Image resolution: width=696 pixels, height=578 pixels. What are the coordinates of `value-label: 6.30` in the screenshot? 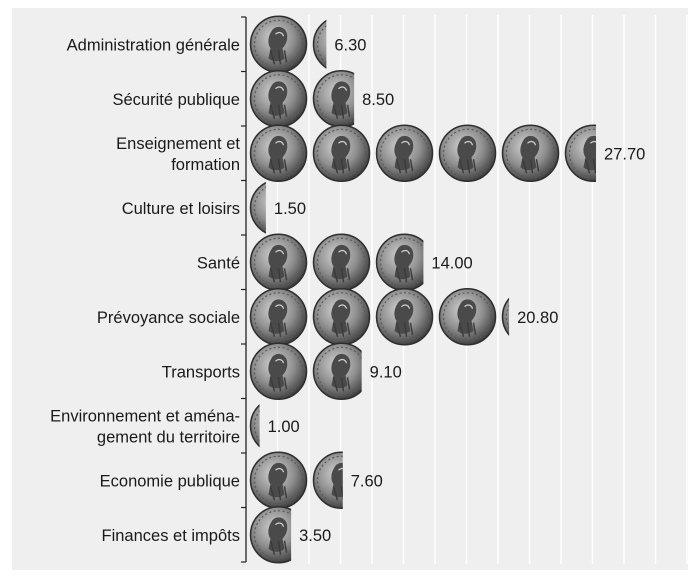 It's located at (350, 45).